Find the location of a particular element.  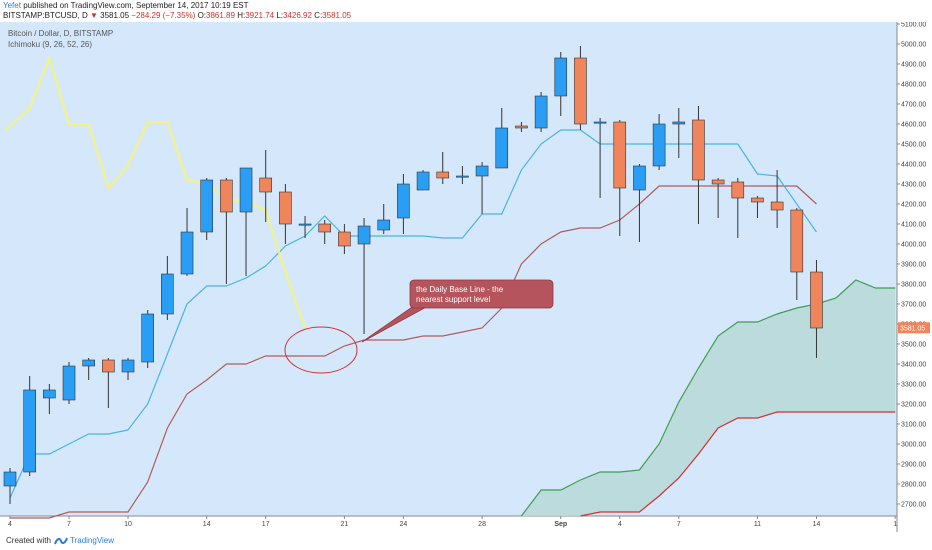

last-price-tag-label: 3581.05 is located at coordinates (912, 328).